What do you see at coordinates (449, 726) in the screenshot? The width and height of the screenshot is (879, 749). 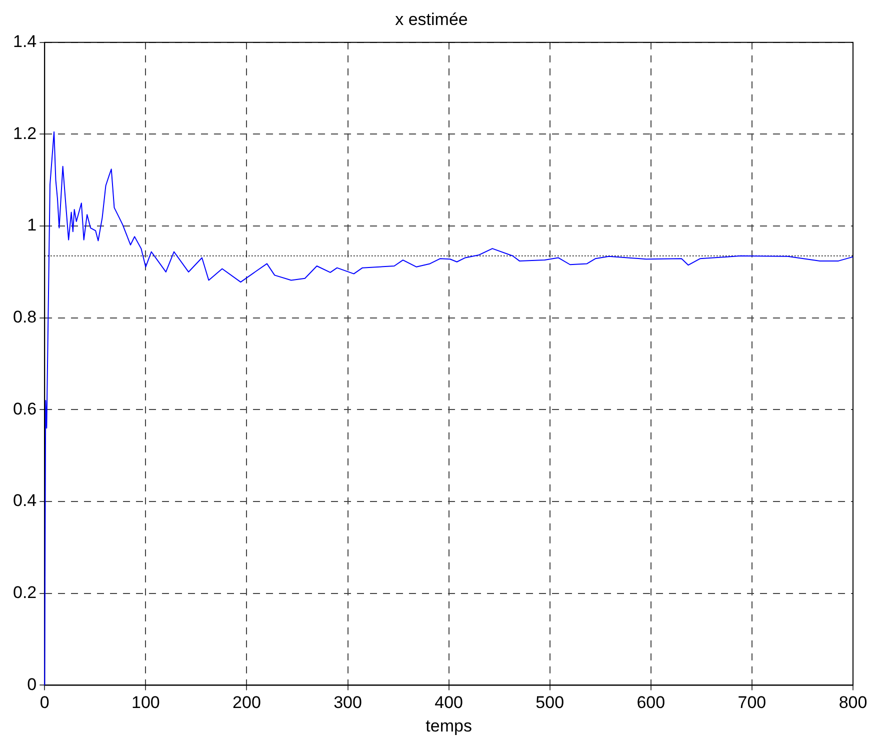 I see `x-axis-title: temps` at bounding box center [449, 726].